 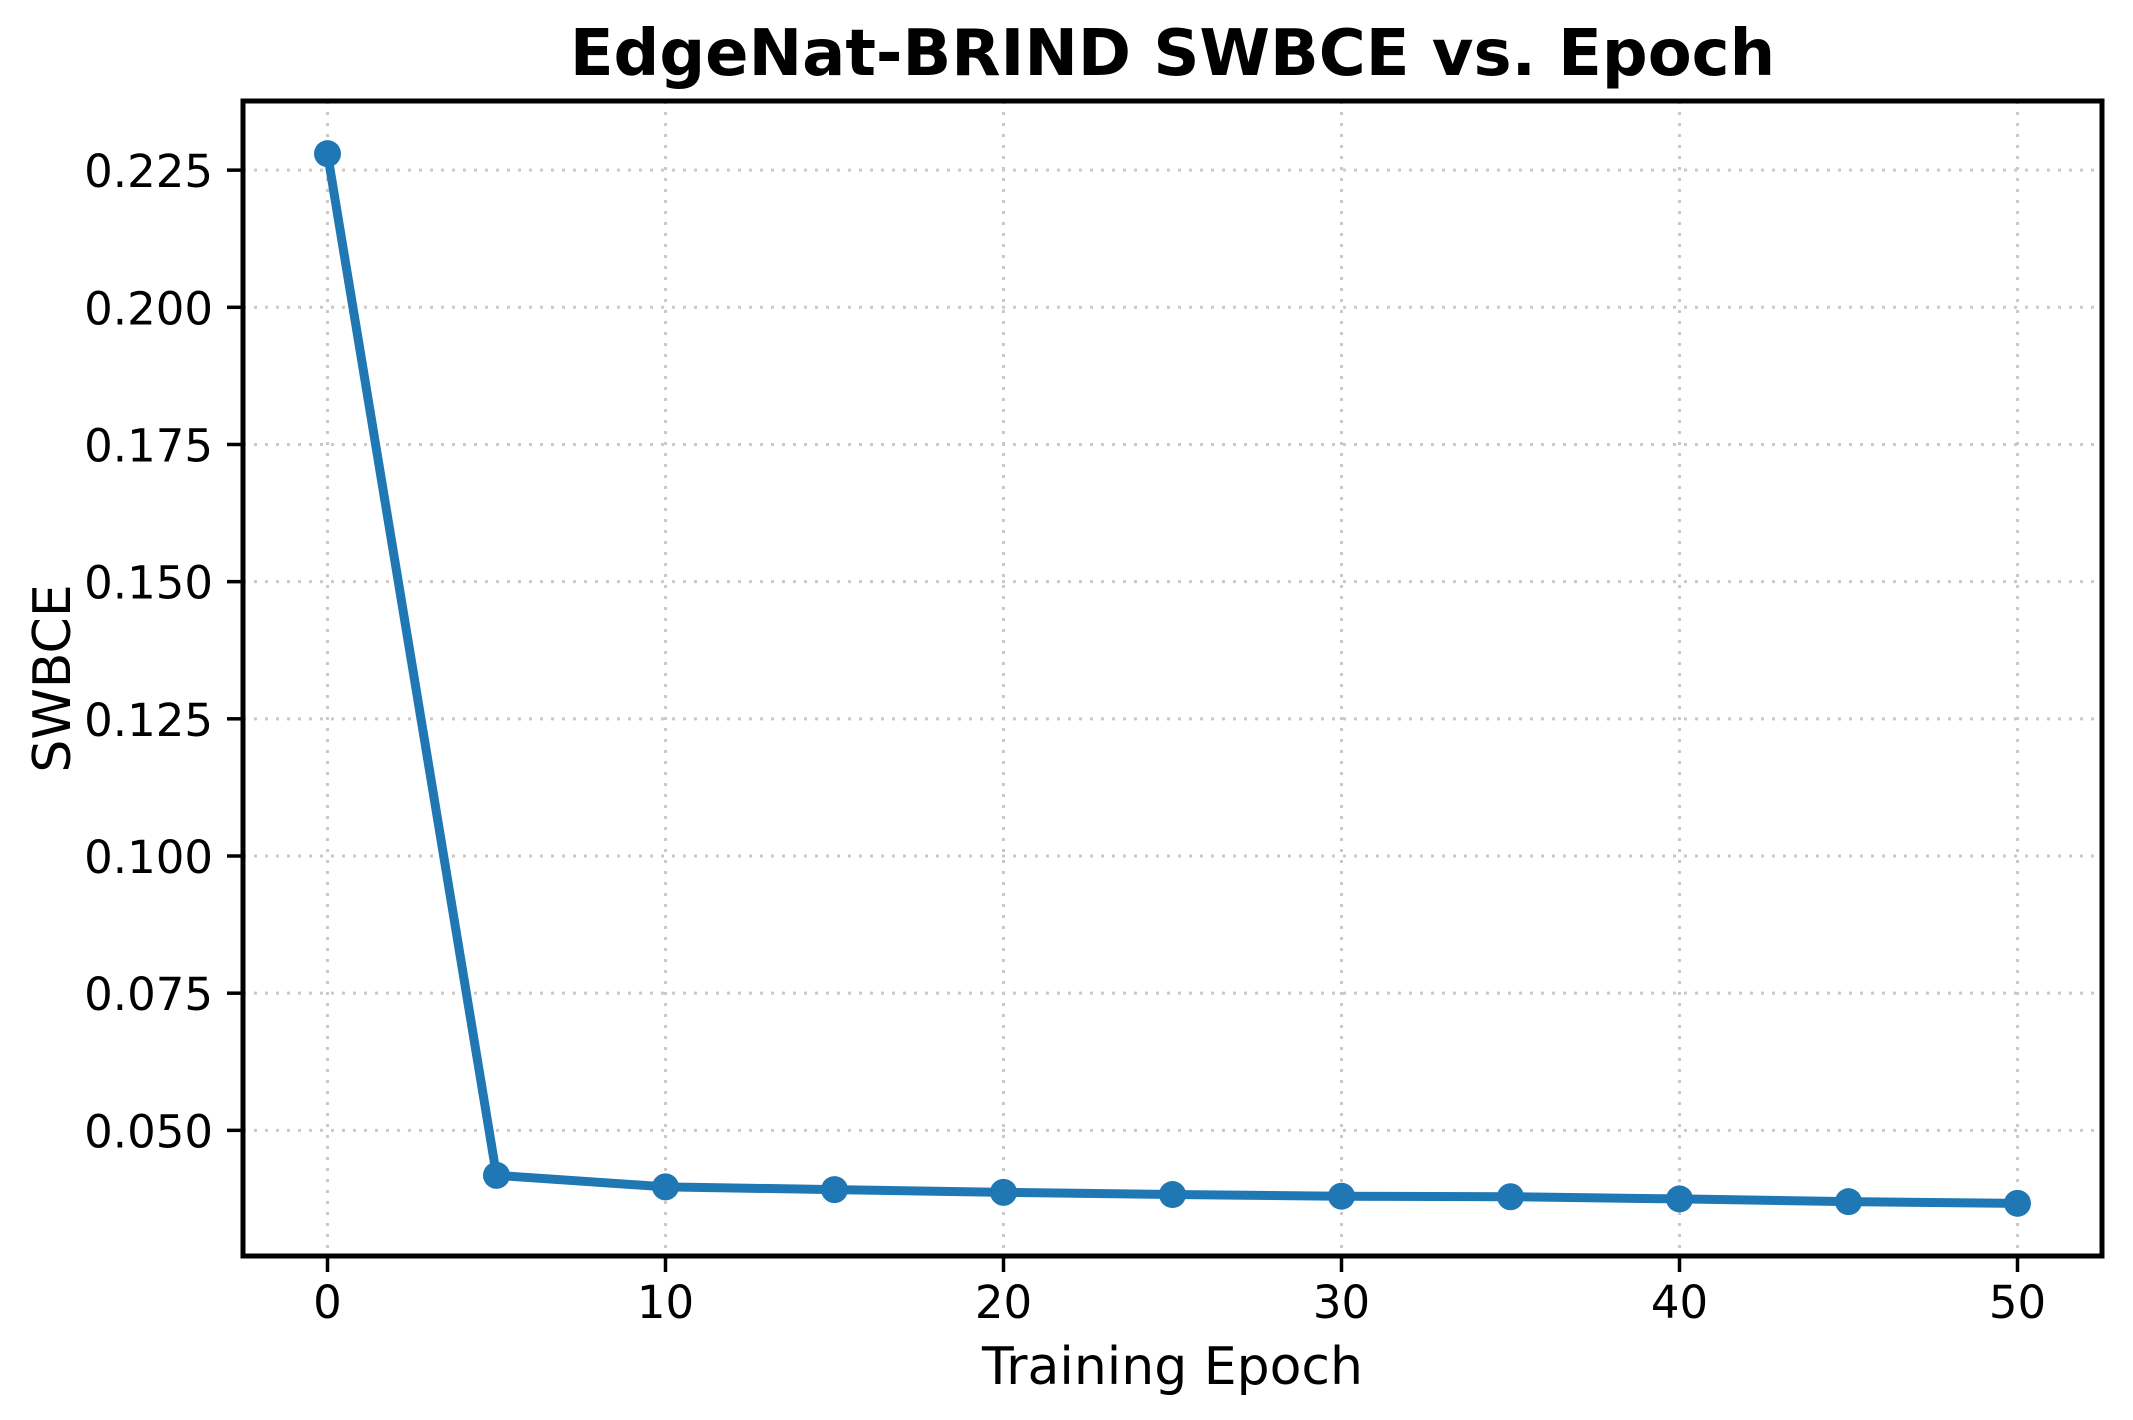 I want to click on chart-title: EdgeNat-BRIND SWBCE vs. Epoch, so click(x=1172, y=54).